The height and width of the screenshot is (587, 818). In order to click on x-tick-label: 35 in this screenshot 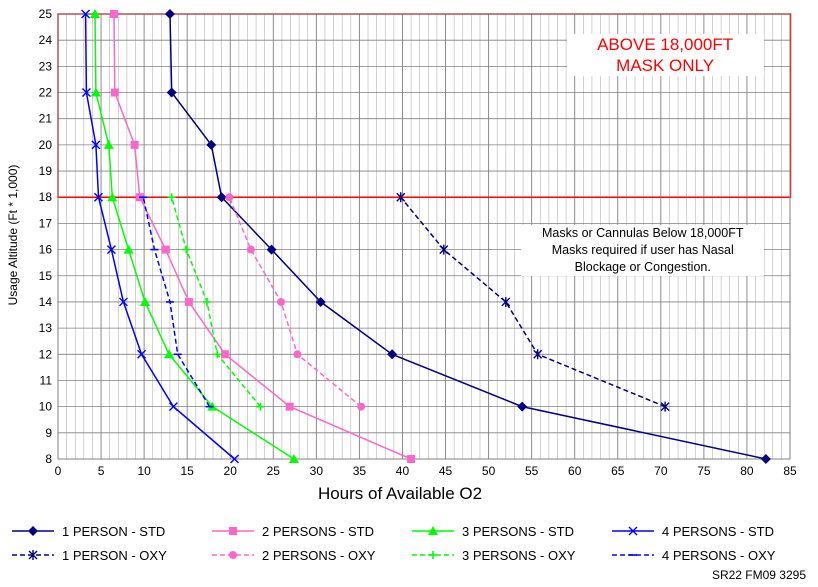, I will do `click(360, 471)`.